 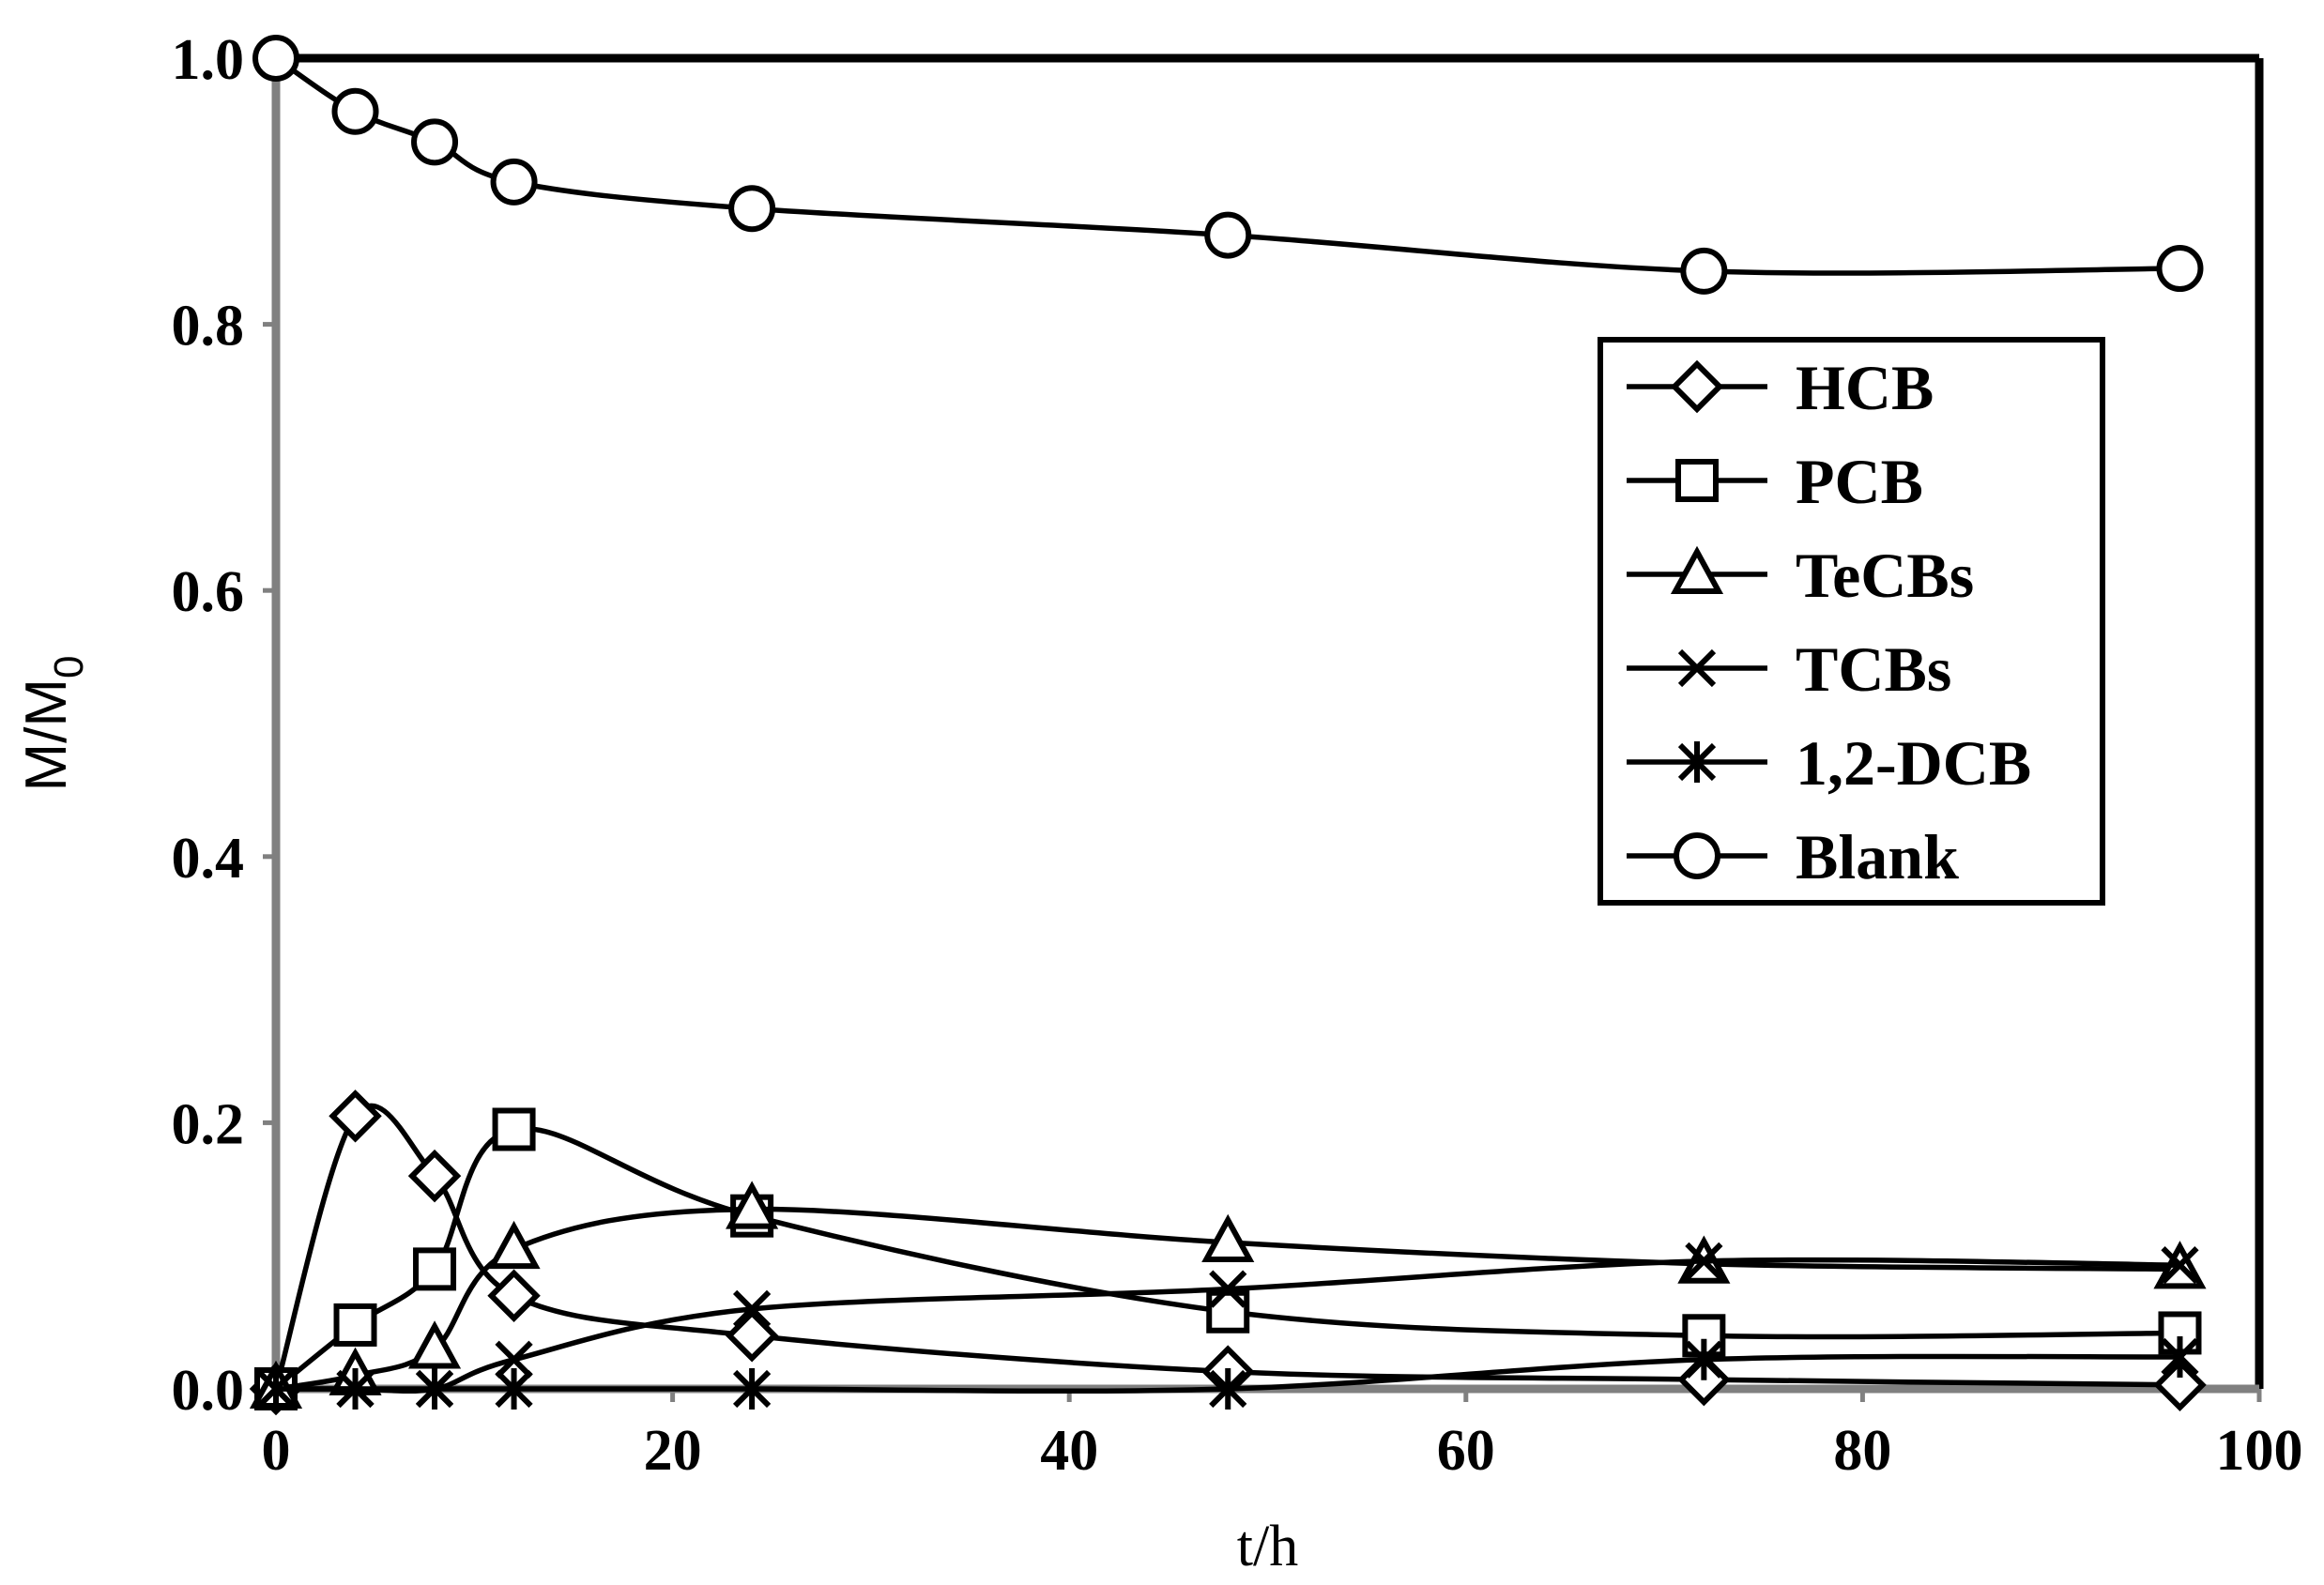 I want to click on legend-item-hcb: HCB, so click(x=1780, y=387).